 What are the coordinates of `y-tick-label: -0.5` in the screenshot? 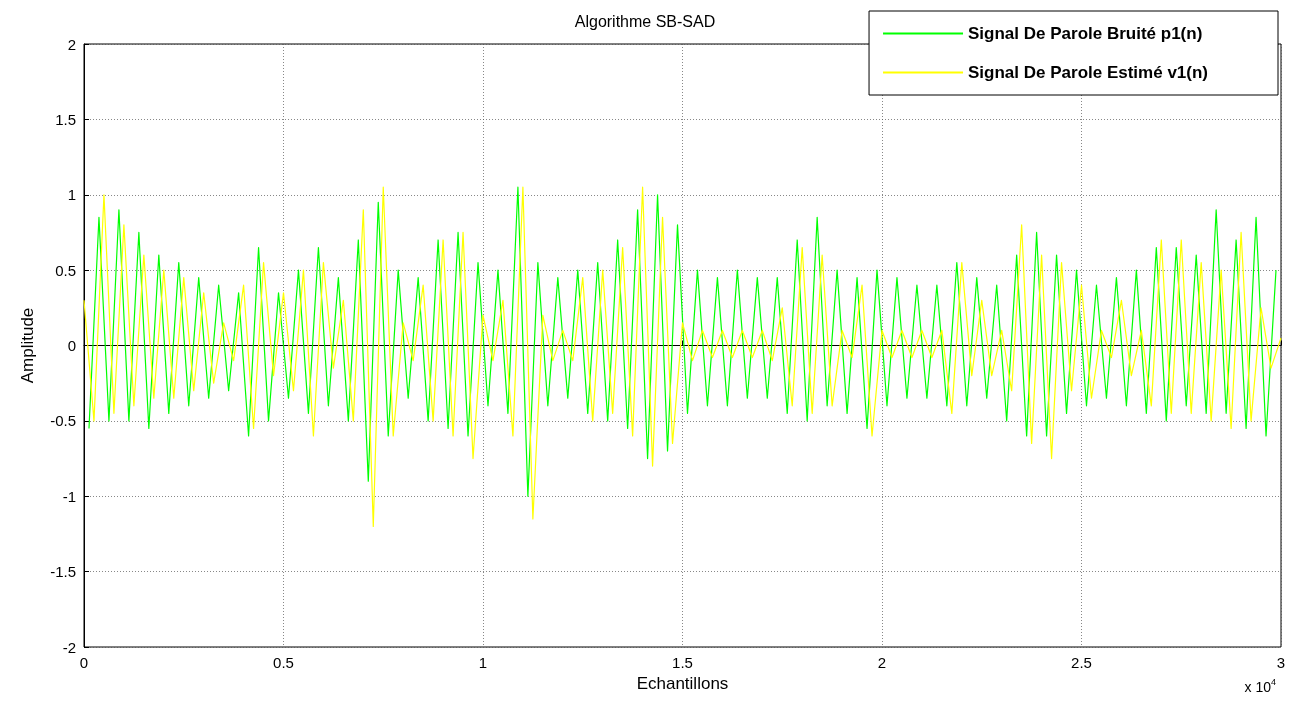 It's located at (63, 421).